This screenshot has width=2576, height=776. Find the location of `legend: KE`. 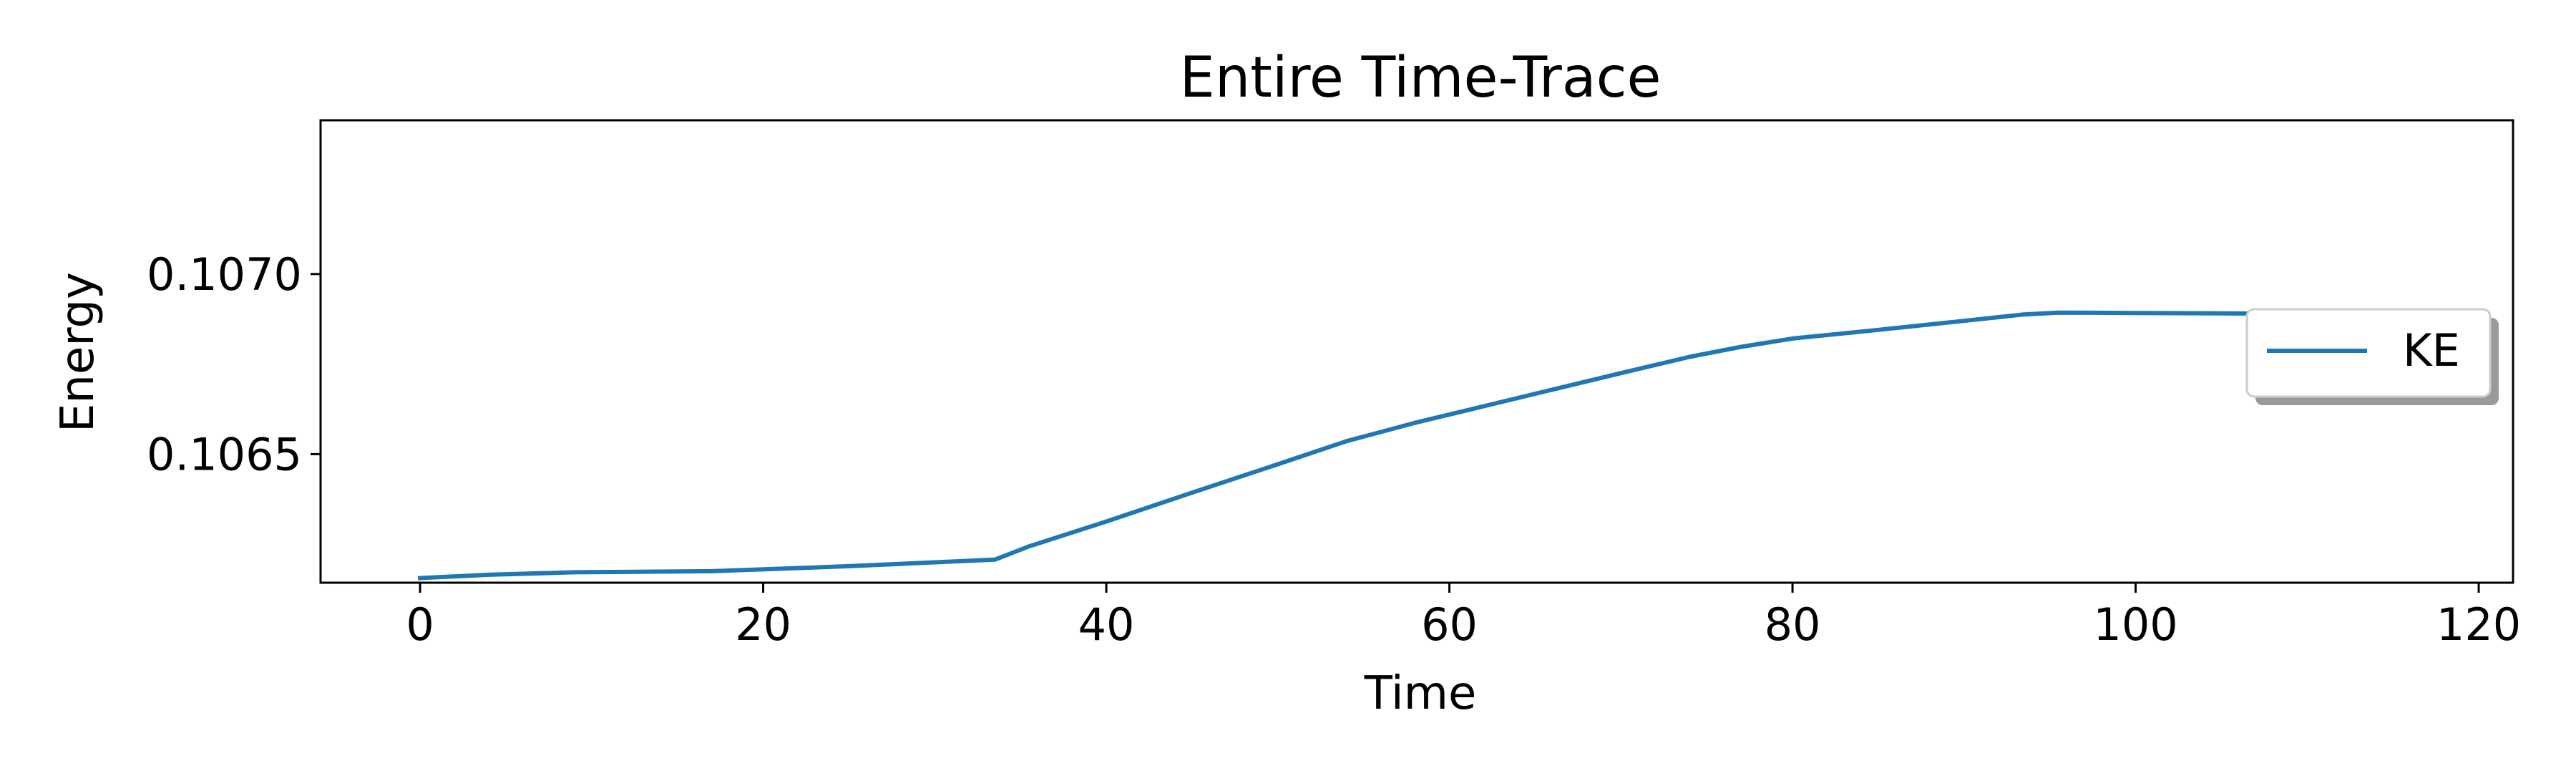

legend: KE is located at coordinates (2372, 356).